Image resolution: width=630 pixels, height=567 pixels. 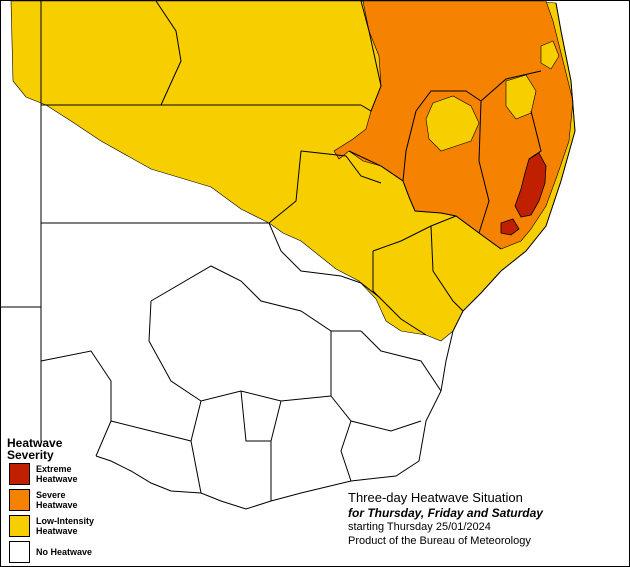 I want to click on legend-swatch-severe, so click(x=19, y=500).